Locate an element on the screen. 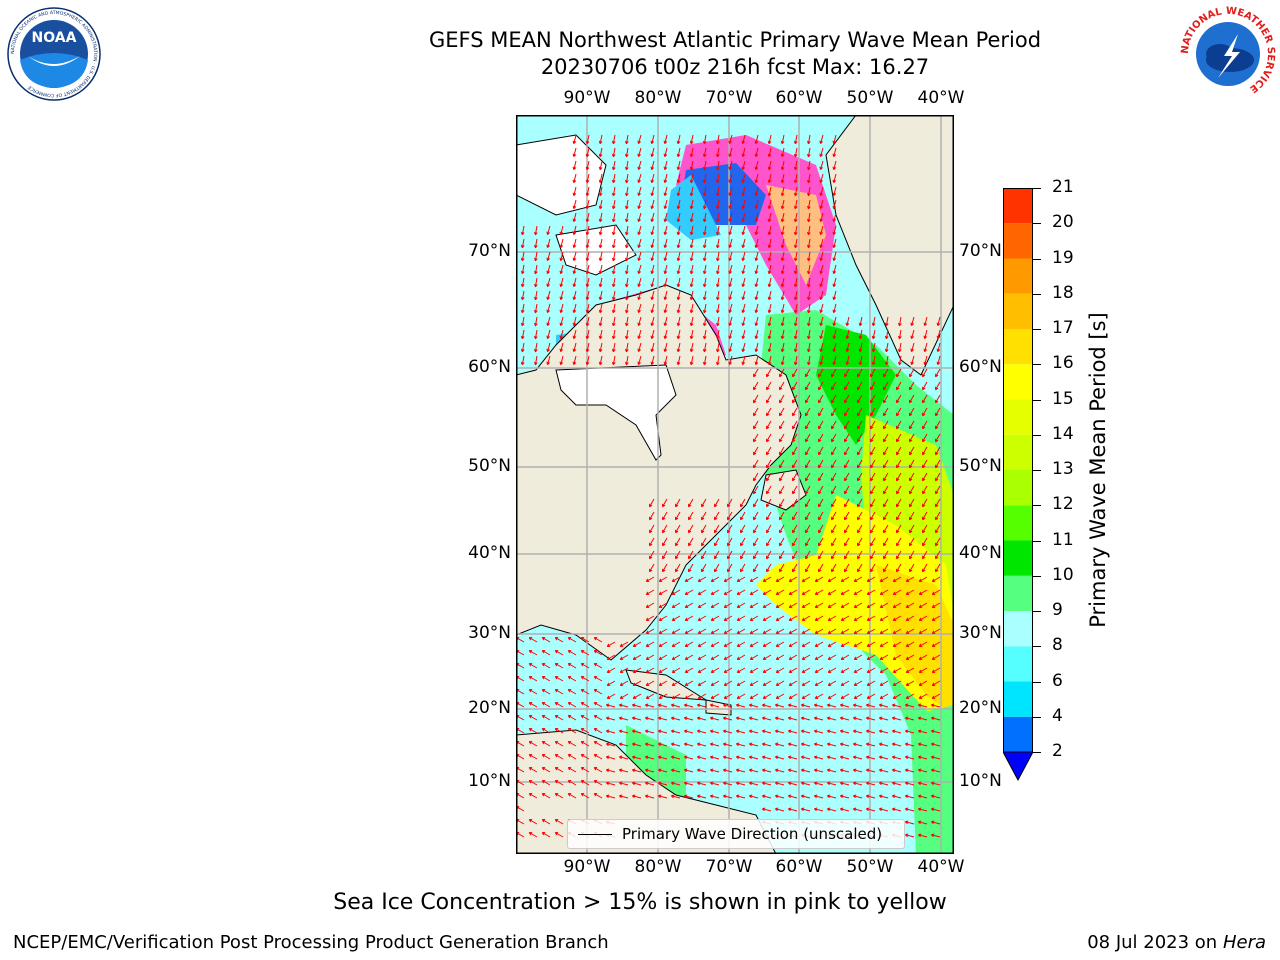 The width and height of the screenshot is (1280, 960). colorbar-tick-label: 11 is located at coordinates (1063, 539).